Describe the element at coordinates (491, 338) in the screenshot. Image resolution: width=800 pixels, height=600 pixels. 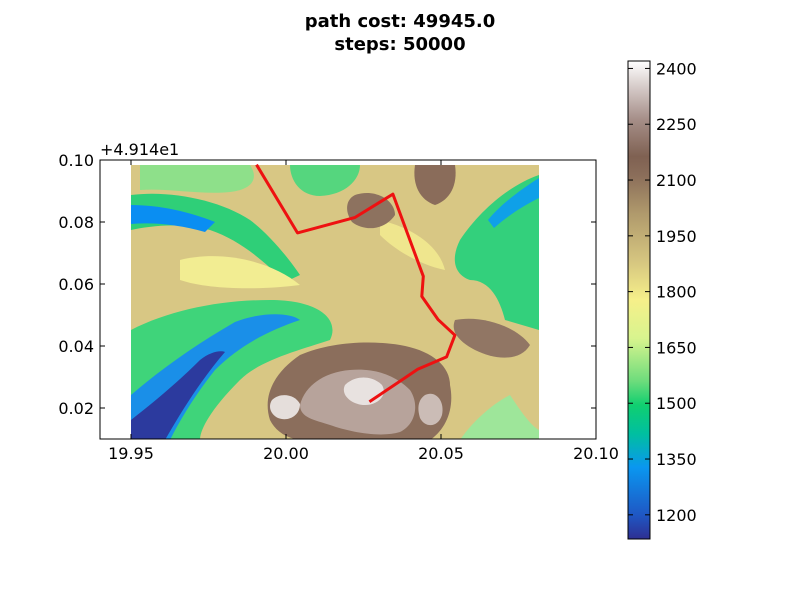
I see `heatmap-peak-east` at that location.